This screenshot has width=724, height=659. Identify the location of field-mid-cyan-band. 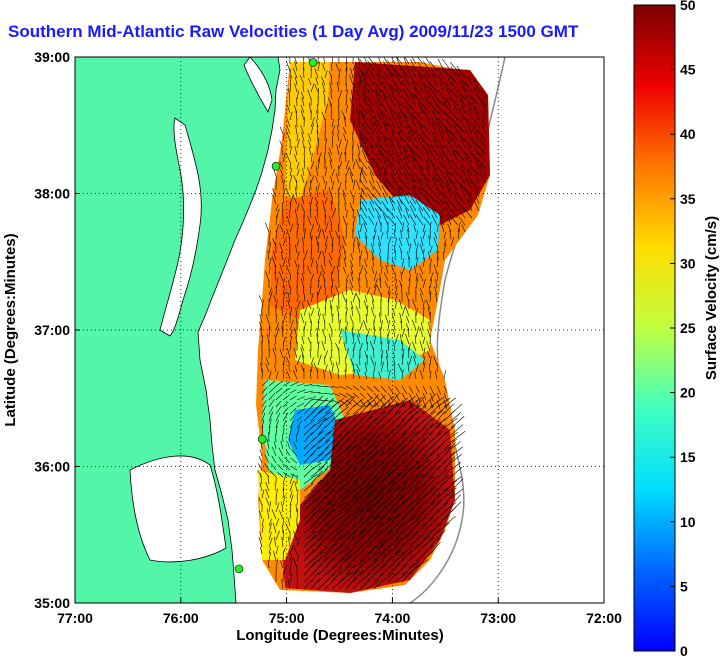
(382, 355).